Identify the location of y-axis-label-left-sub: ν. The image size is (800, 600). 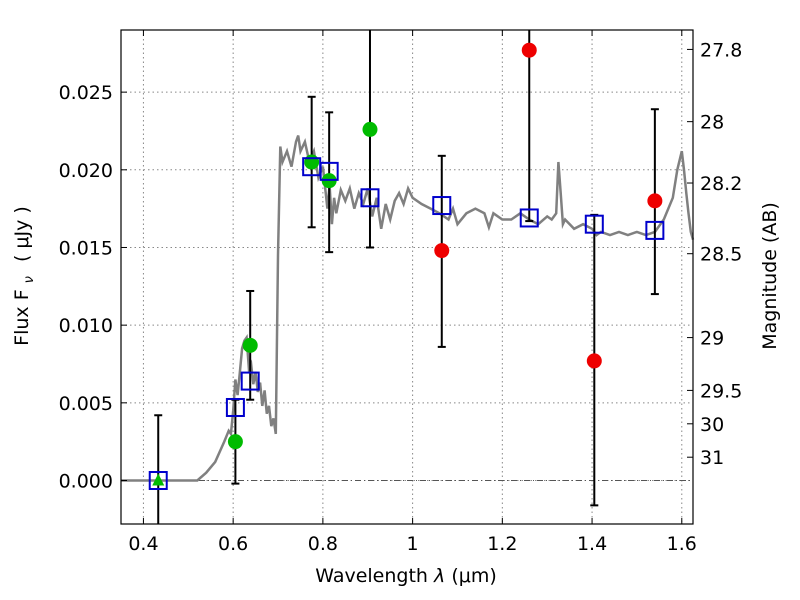
(29, 279).